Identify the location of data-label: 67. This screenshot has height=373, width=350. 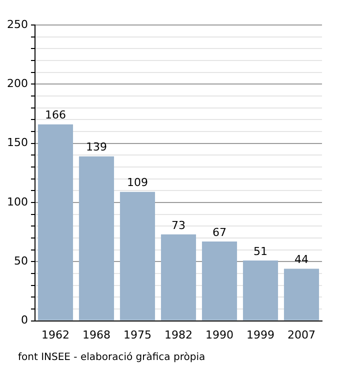
(219, 232).